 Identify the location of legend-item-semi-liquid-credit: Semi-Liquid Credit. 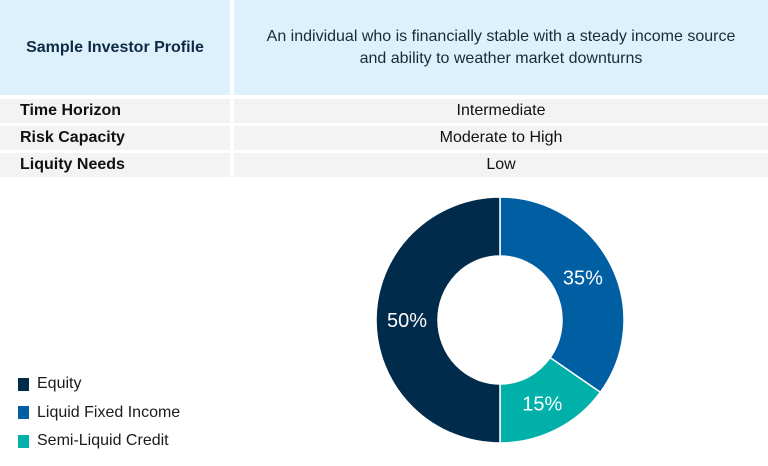
(99, 441).